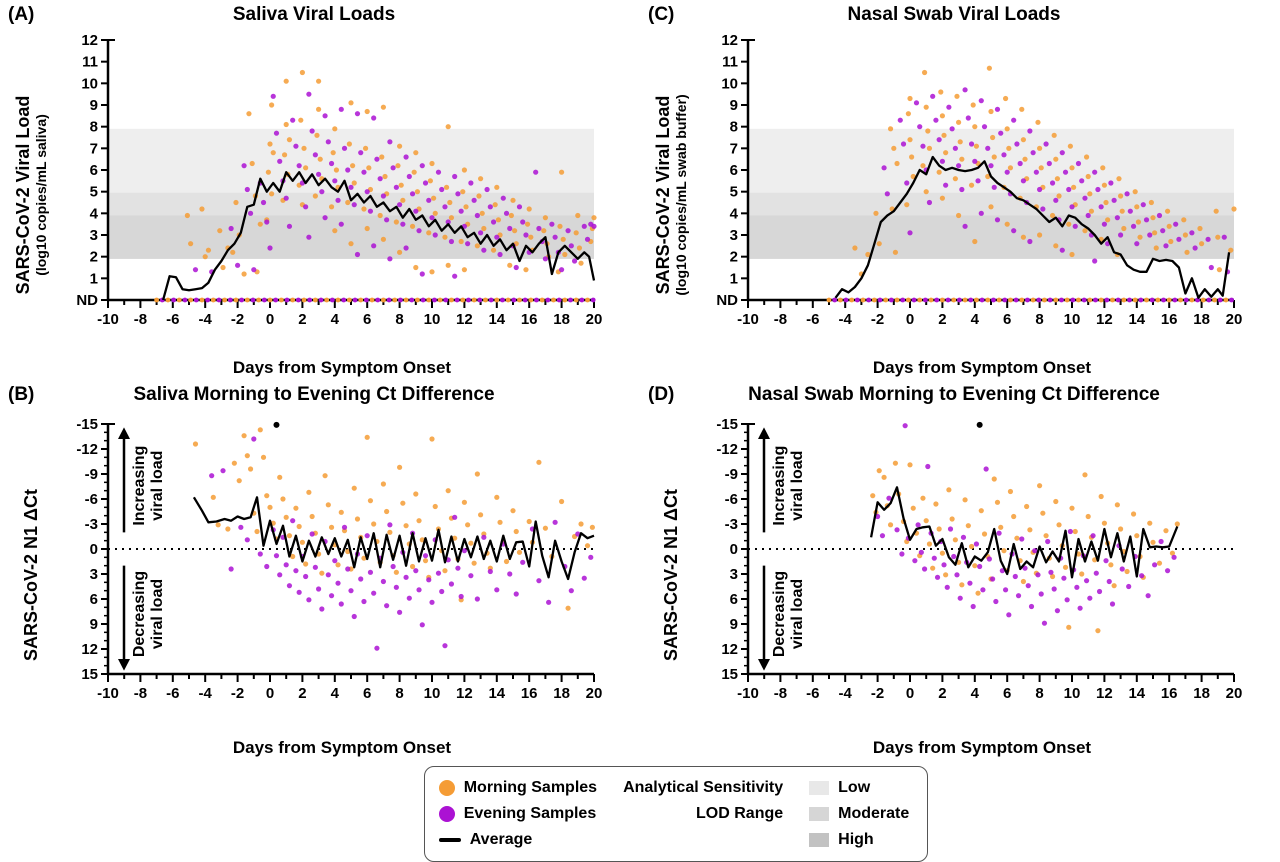 The height and width of the screenshot is (862, 1280). What do you see at coordinates (90, 62) in the screenshot?
I see `y-tick-label: 11` at bounding box center [90, 62].